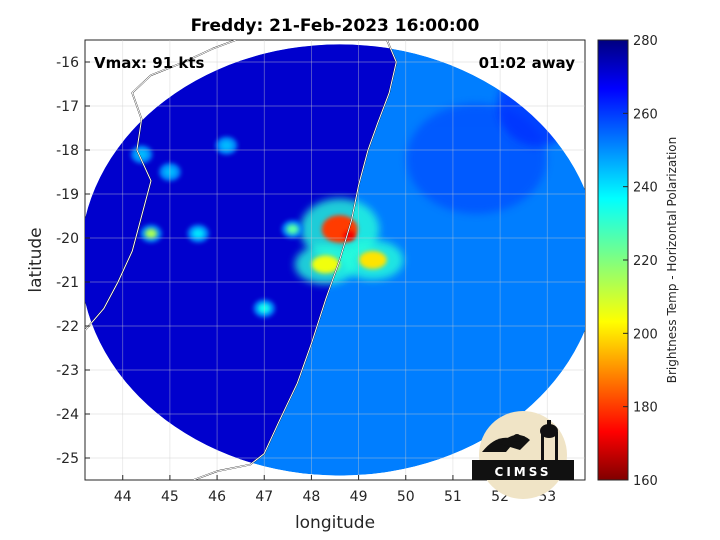 The image size is (720, 540). What do you see at coordinates (645, 408) in the screenshot?
I see `colorbar-tick-label: 180` at bounding box center [645, 408].